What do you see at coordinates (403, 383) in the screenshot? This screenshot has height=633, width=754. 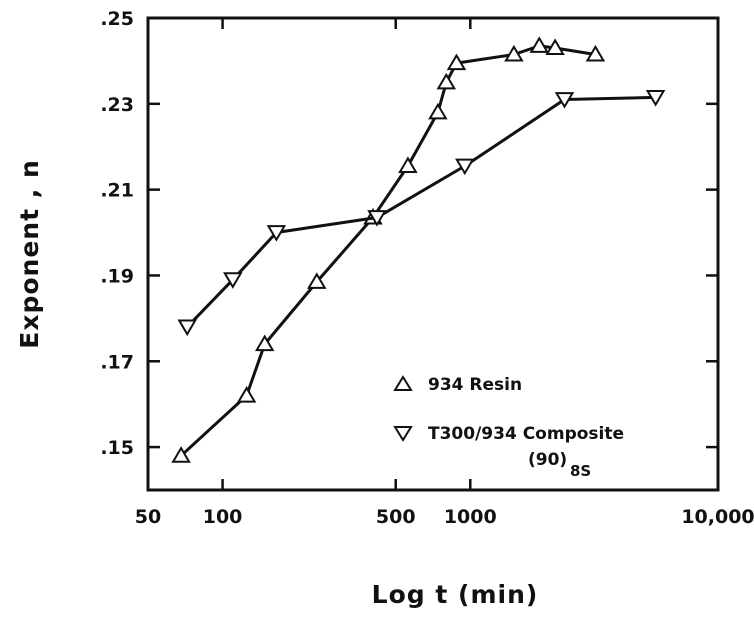 I see `legend-marker-934-resin` at bounding box center [403, 383].